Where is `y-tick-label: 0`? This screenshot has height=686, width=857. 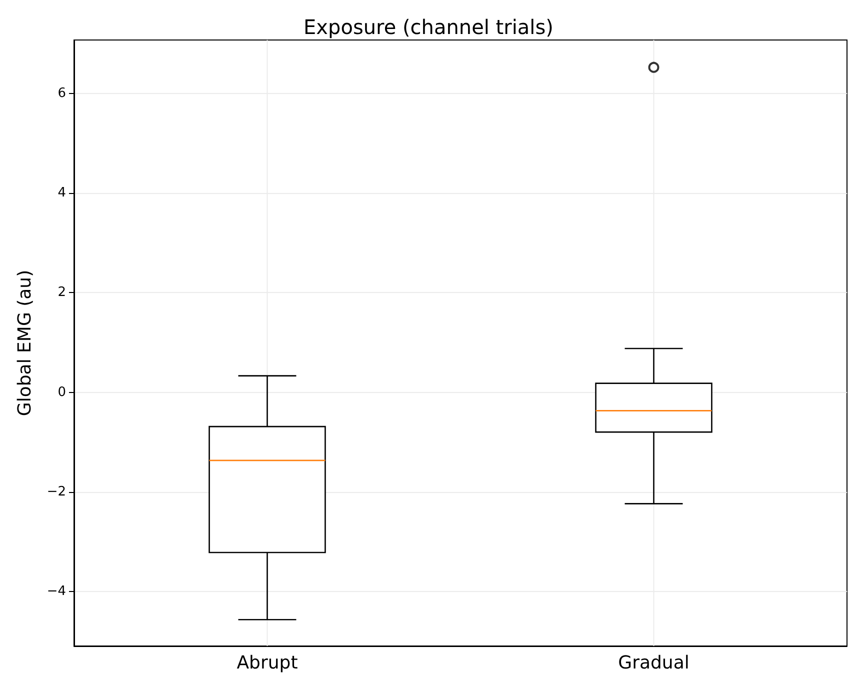
y-tick-label: 0 is located at coordinates (62, 392).